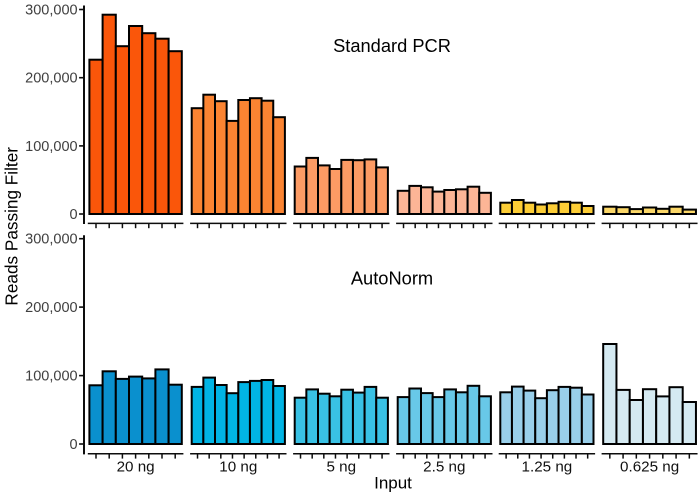  Describe the element at coordinates (444, 467) in the screenshot. I see `svg-text: 2.5 ng` at that location.